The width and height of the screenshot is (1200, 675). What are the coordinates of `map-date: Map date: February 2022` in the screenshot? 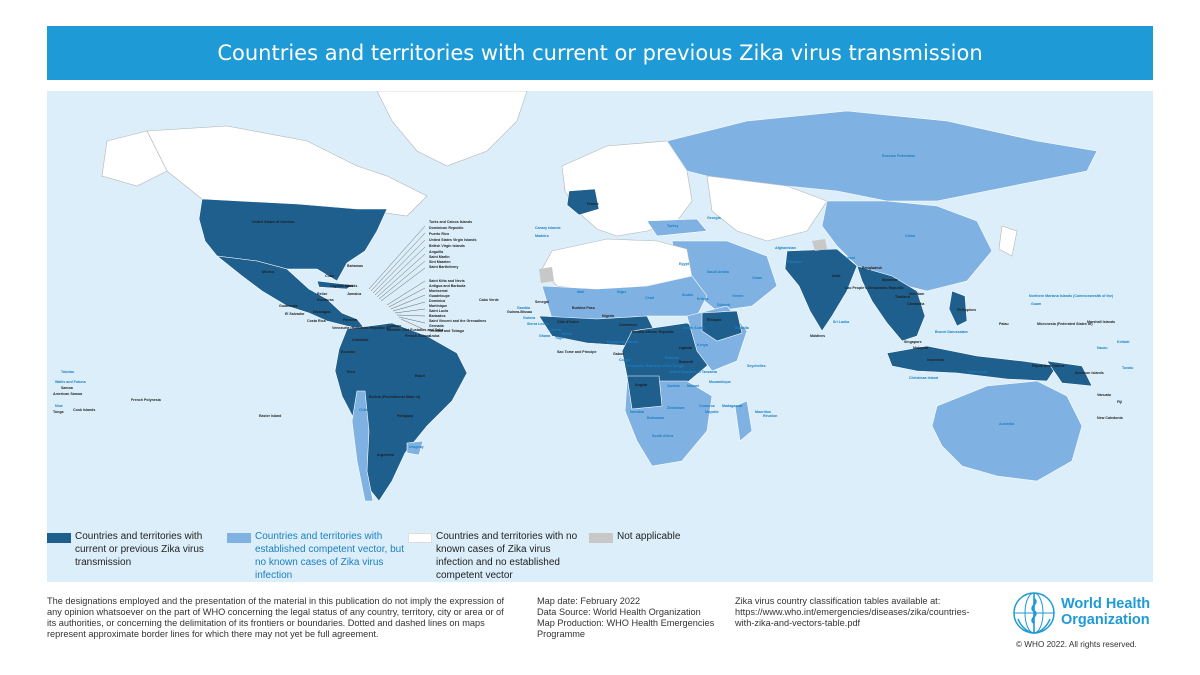 It's located at (589, 601).